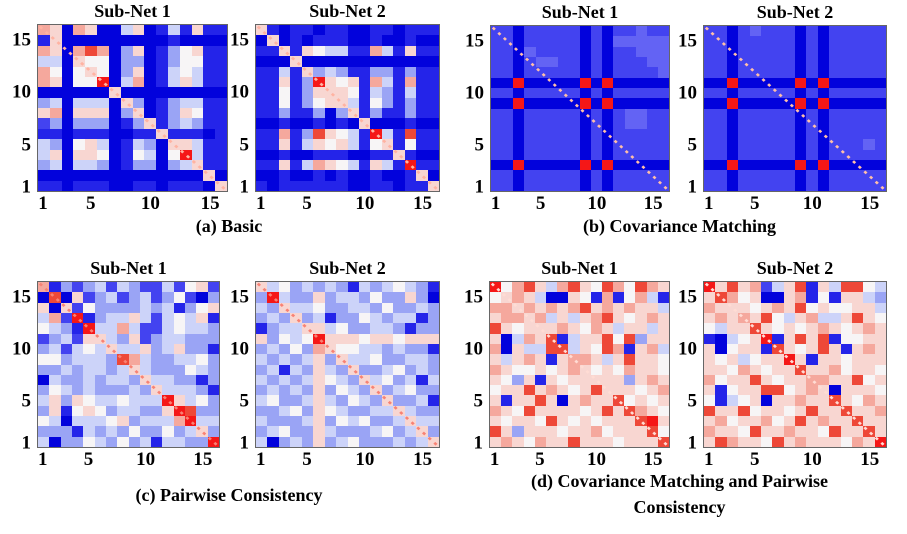 This screenshot has width=907, height=534. Describe the element at coordinates (21, 40) in the screenshot. I see `y-tick-label: 15` at that location.